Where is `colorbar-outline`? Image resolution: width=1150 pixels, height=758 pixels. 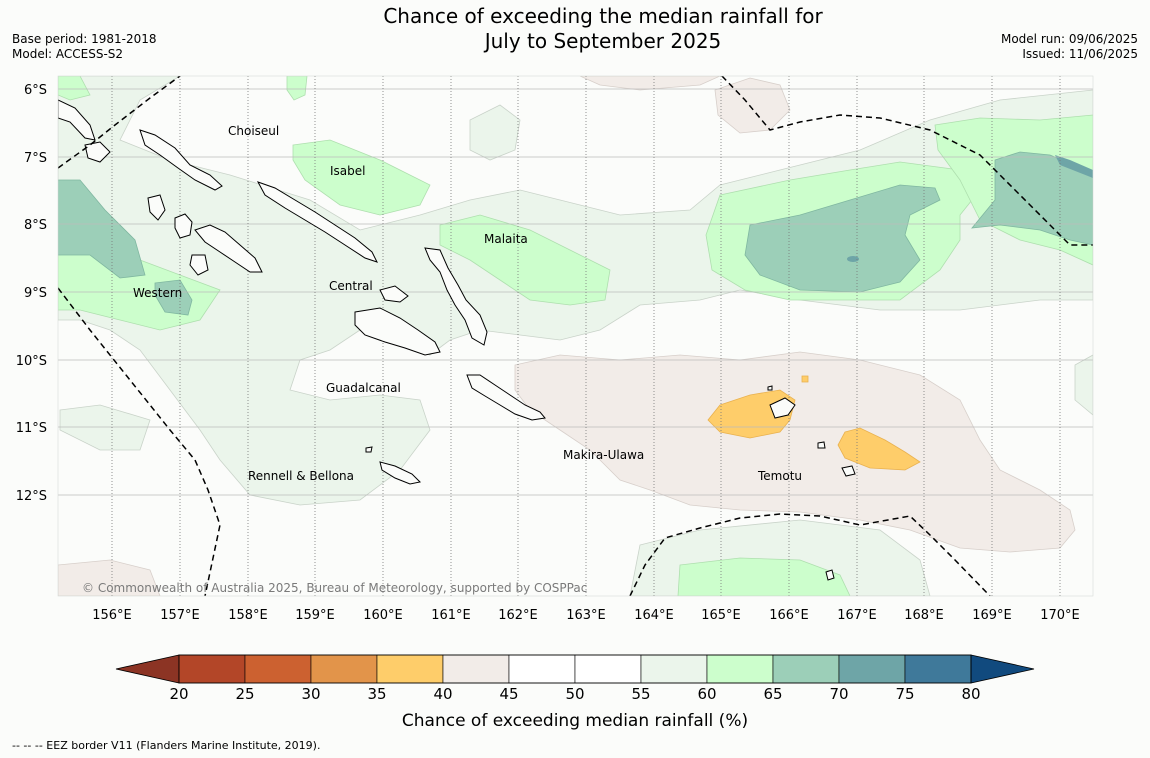 colorbar-outline is located at coordinates (575, 669).